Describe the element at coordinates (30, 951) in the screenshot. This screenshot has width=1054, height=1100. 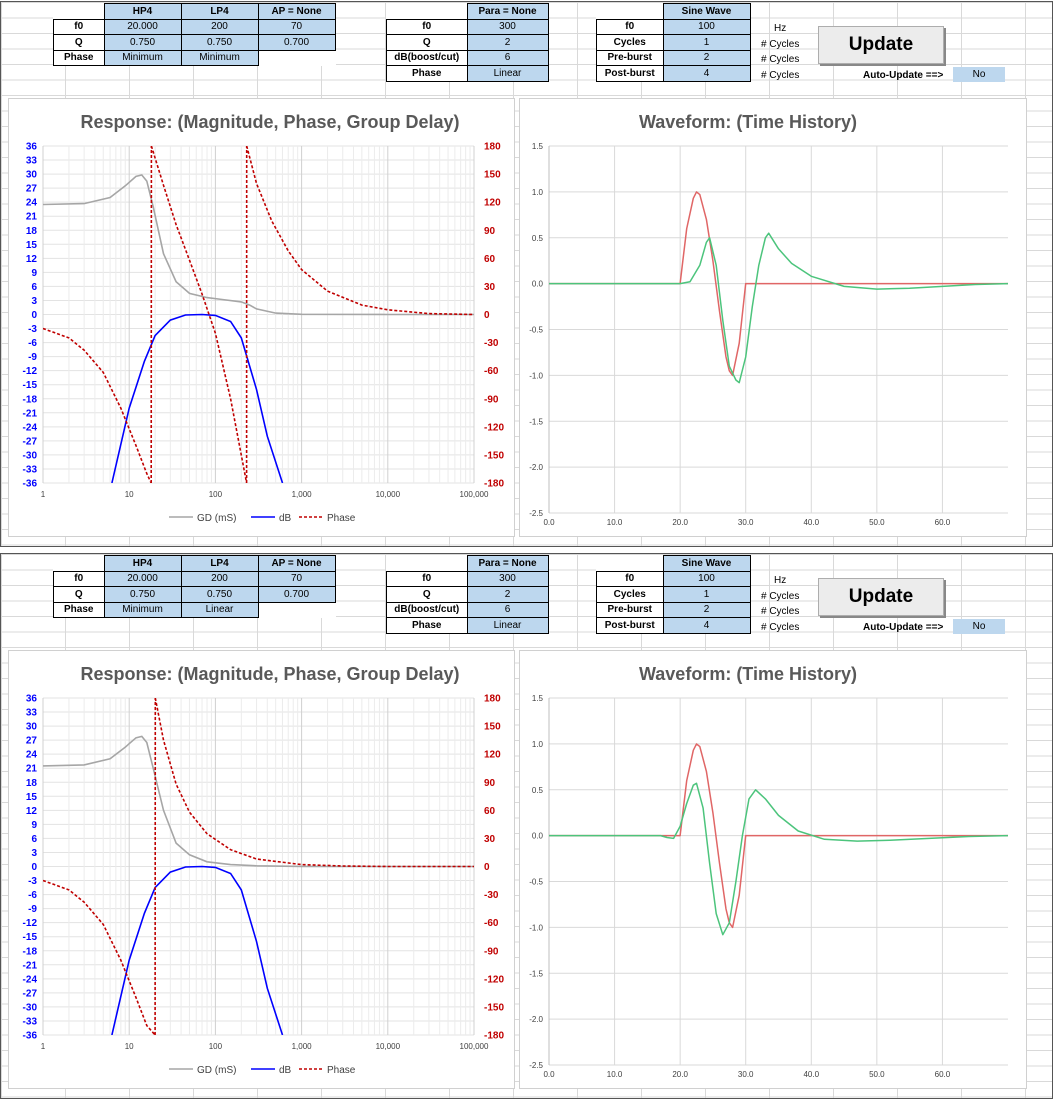
I see `y-left-tick-label: -18` at that location.